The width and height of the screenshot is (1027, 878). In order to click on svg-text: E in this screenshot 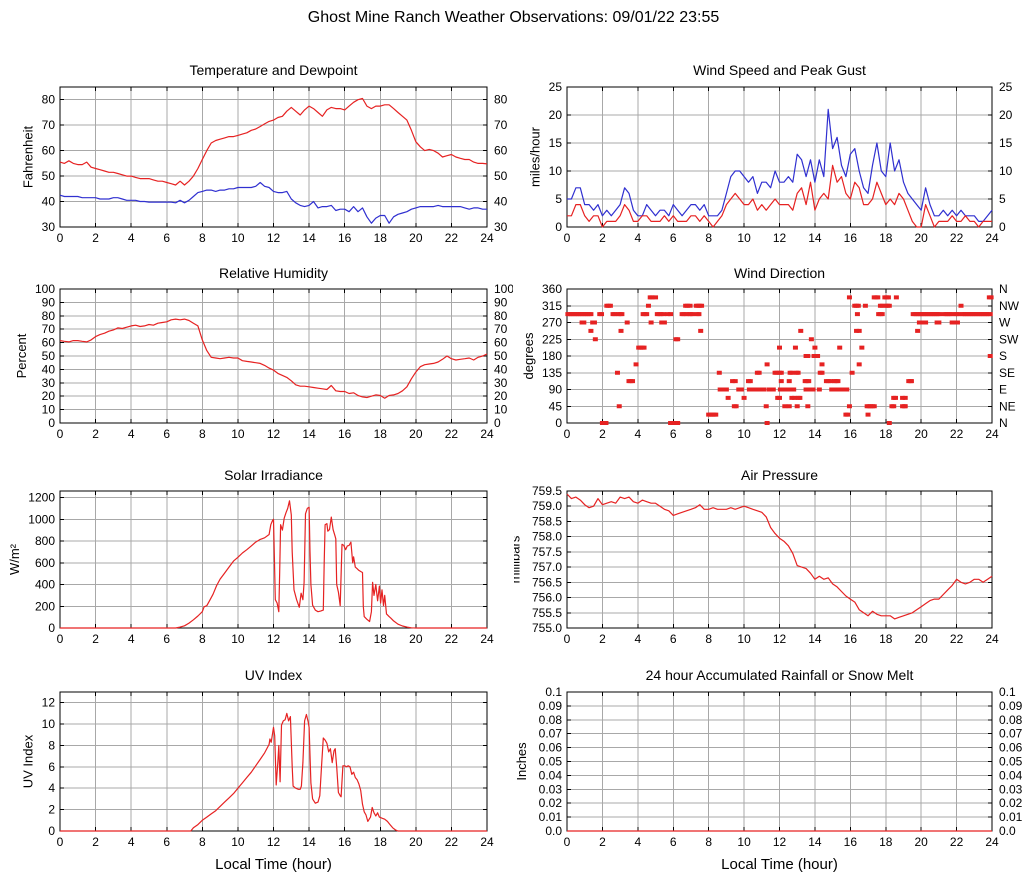, I will do `click(1003, 390)`.